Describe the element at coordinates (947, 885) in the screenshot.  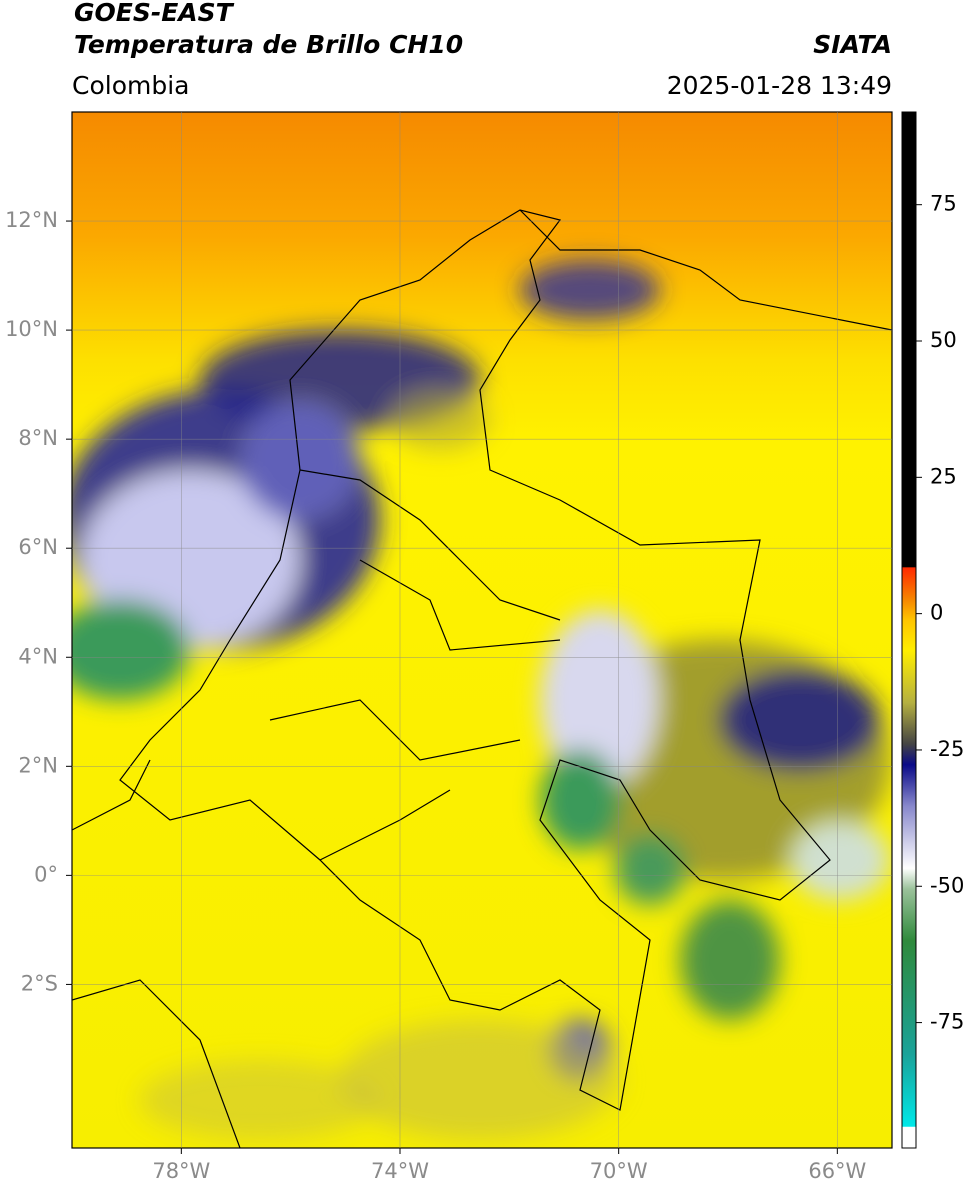
I see `colorbar-tick-label: -50` at that location.